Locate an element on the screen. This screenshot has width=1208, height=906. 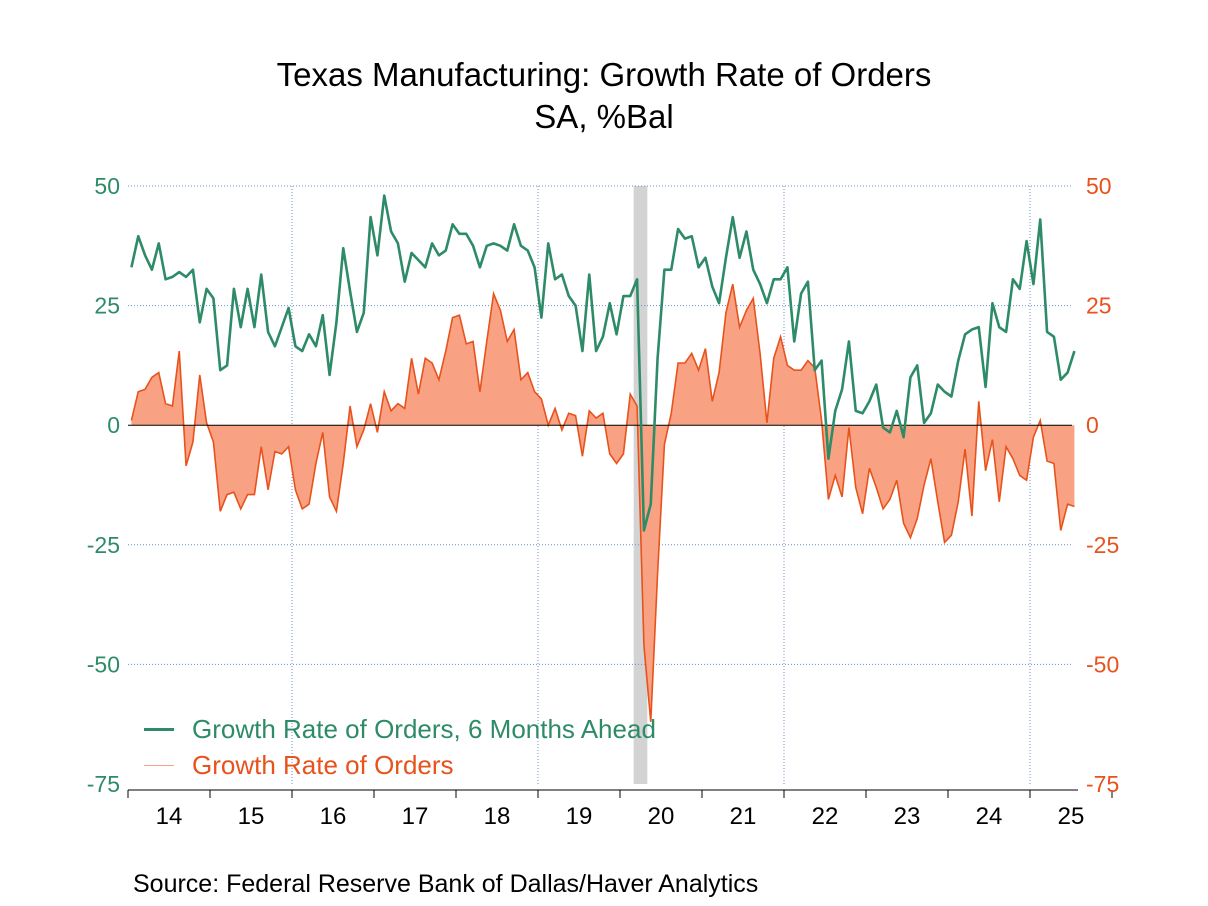
y-right-tick-label-1: 25 is located at coordinates (1099, 306).